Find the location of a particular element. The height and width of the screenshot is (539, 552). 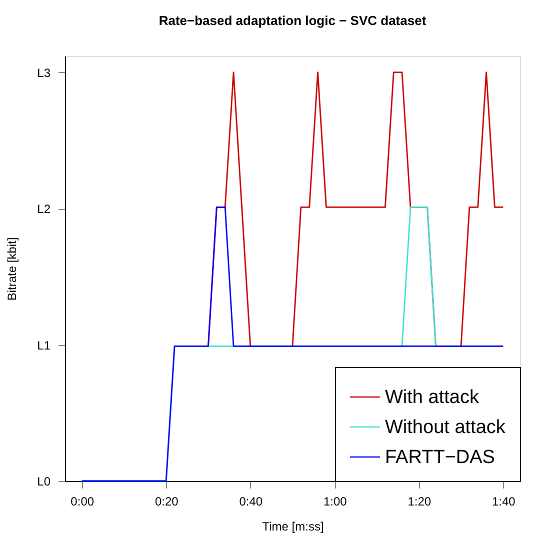

x-tick-label: 1:40 is located at coordinates (504, 501).